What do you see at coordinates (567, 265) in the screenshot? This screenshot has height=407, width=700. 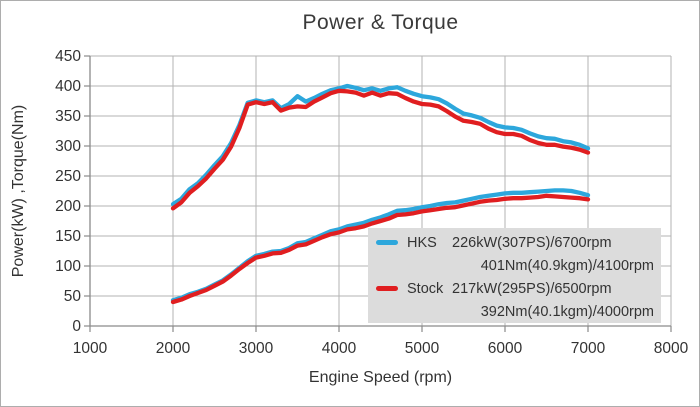 I see `legend-hks-torque: 401Nm(40.9kgm)/4100rpm` at bounding box center [567, 265].